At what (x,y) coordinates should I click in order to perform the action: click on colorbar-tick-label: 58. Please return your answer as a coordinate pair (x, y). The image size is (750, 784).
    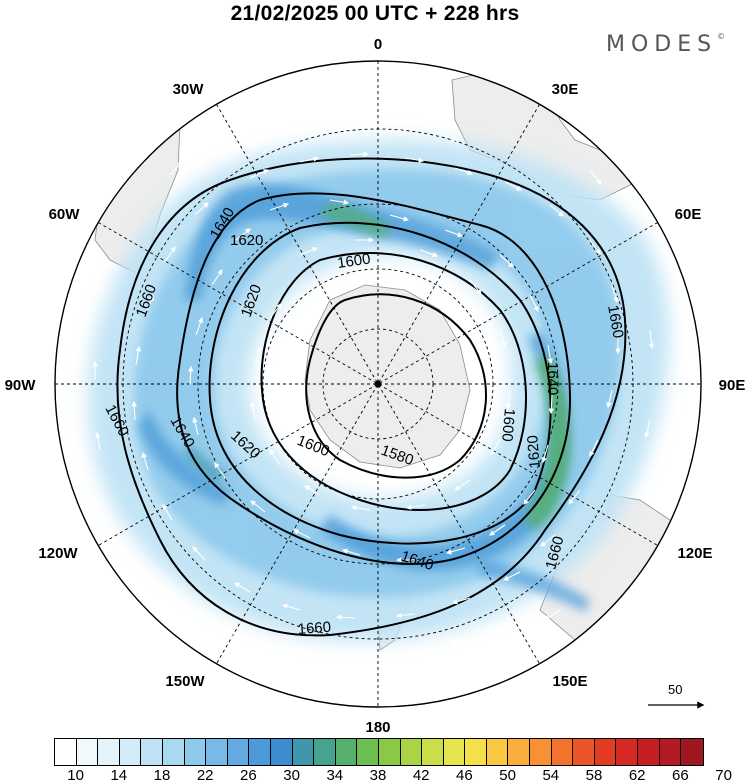
    Looking at the image, I should click on (594, 775).